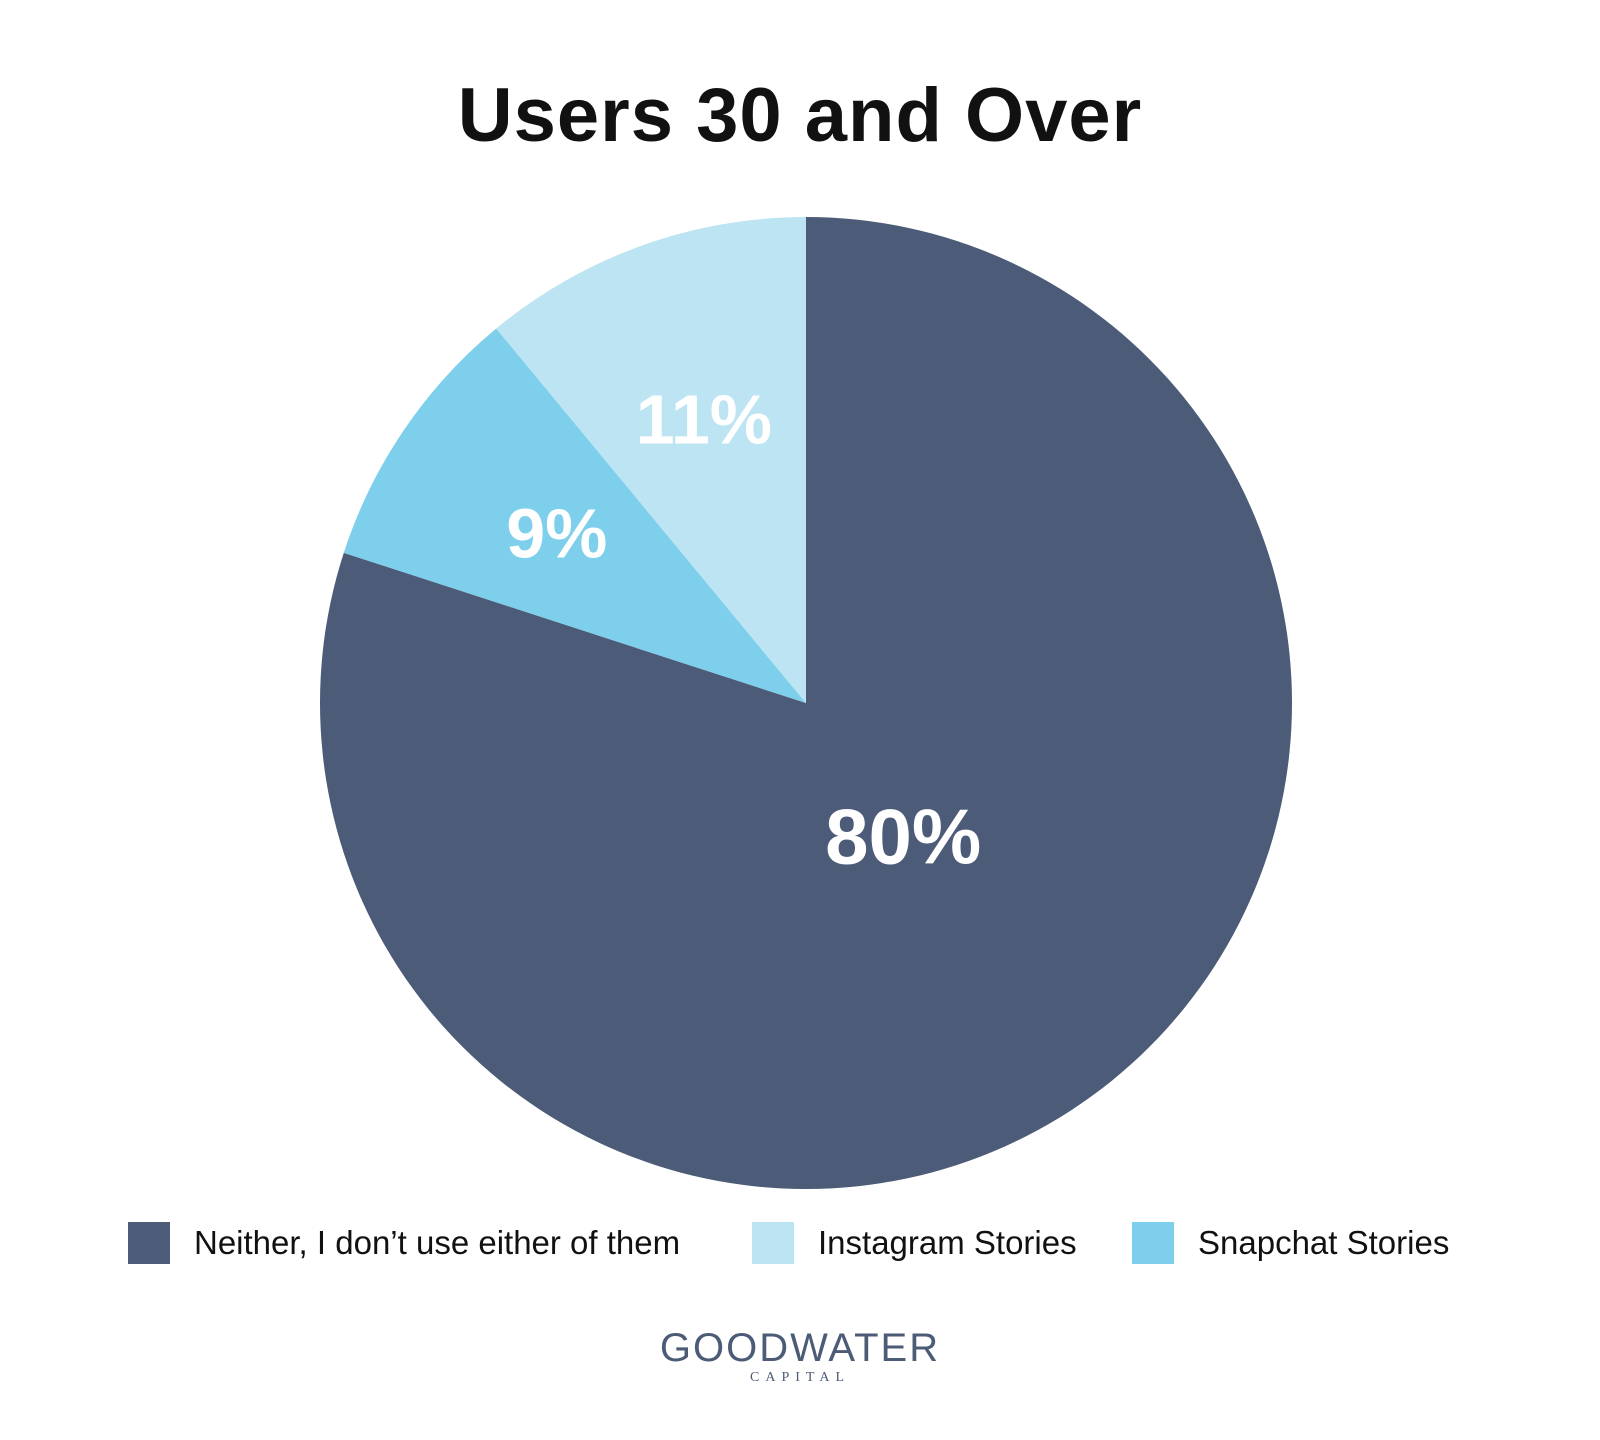 This screenshot has width=1600, height=1440. What do you see at coordinates (947, 1242) in the screenshot?
I see `legend-label-instagram: Instagram Stories` at bounding box center [947, 1242].